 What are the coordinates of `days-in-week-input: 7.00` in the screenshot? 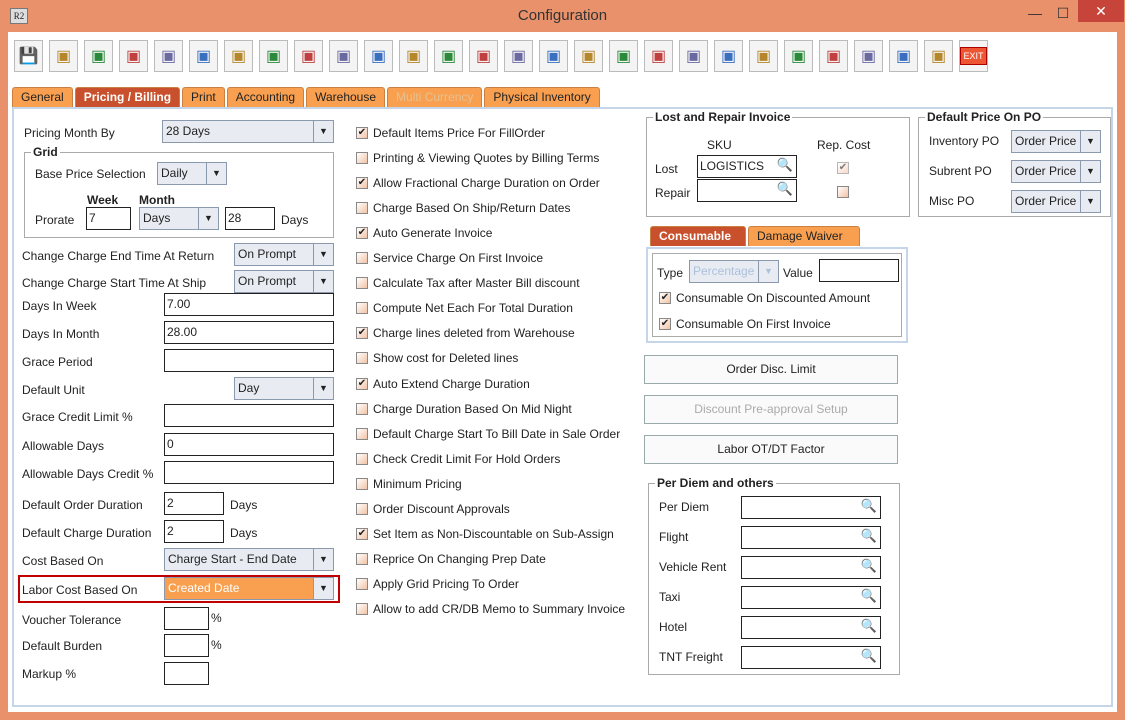 It's located at (249, 304).